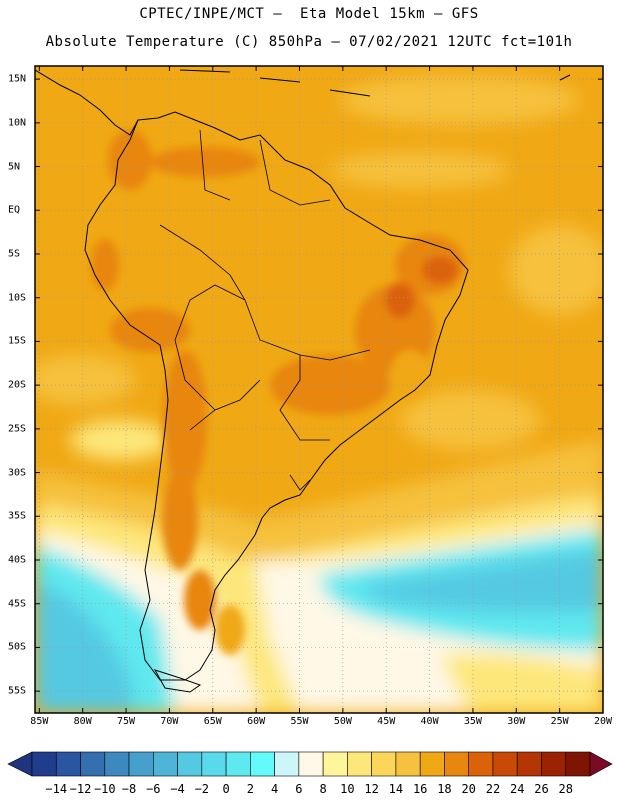 This screenshot has height=800, width=618. Describe the element at coordinates (87, 102) in the screenshot. I see `central-america-coastline` at that location.